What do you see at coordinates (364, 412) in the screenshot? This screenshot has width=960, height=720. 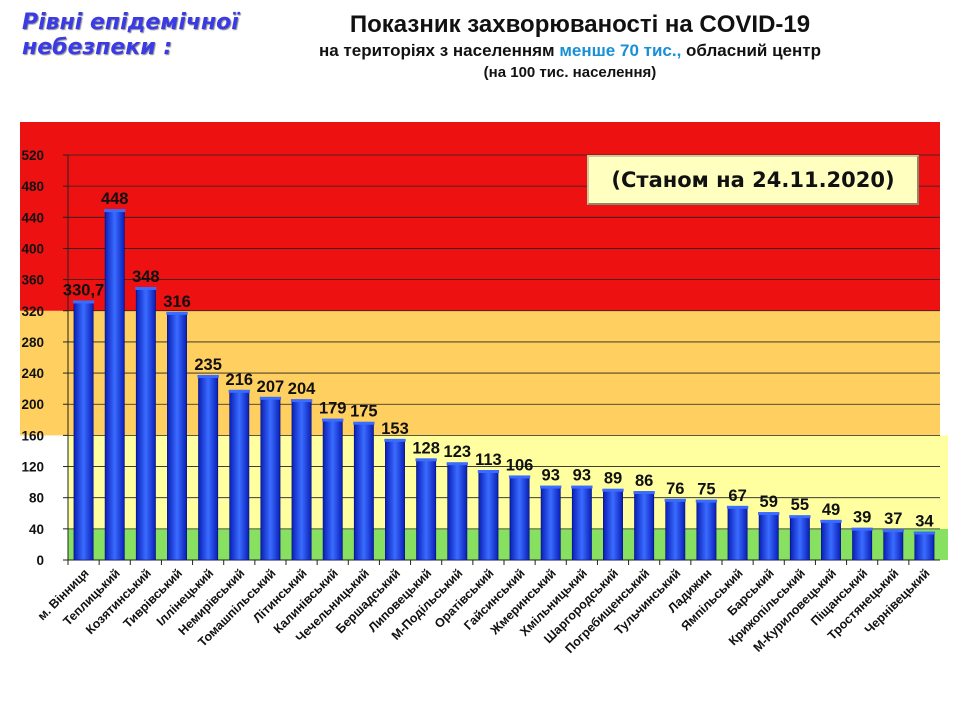 I see `data-label: 175` at bounding box center [364, 412].